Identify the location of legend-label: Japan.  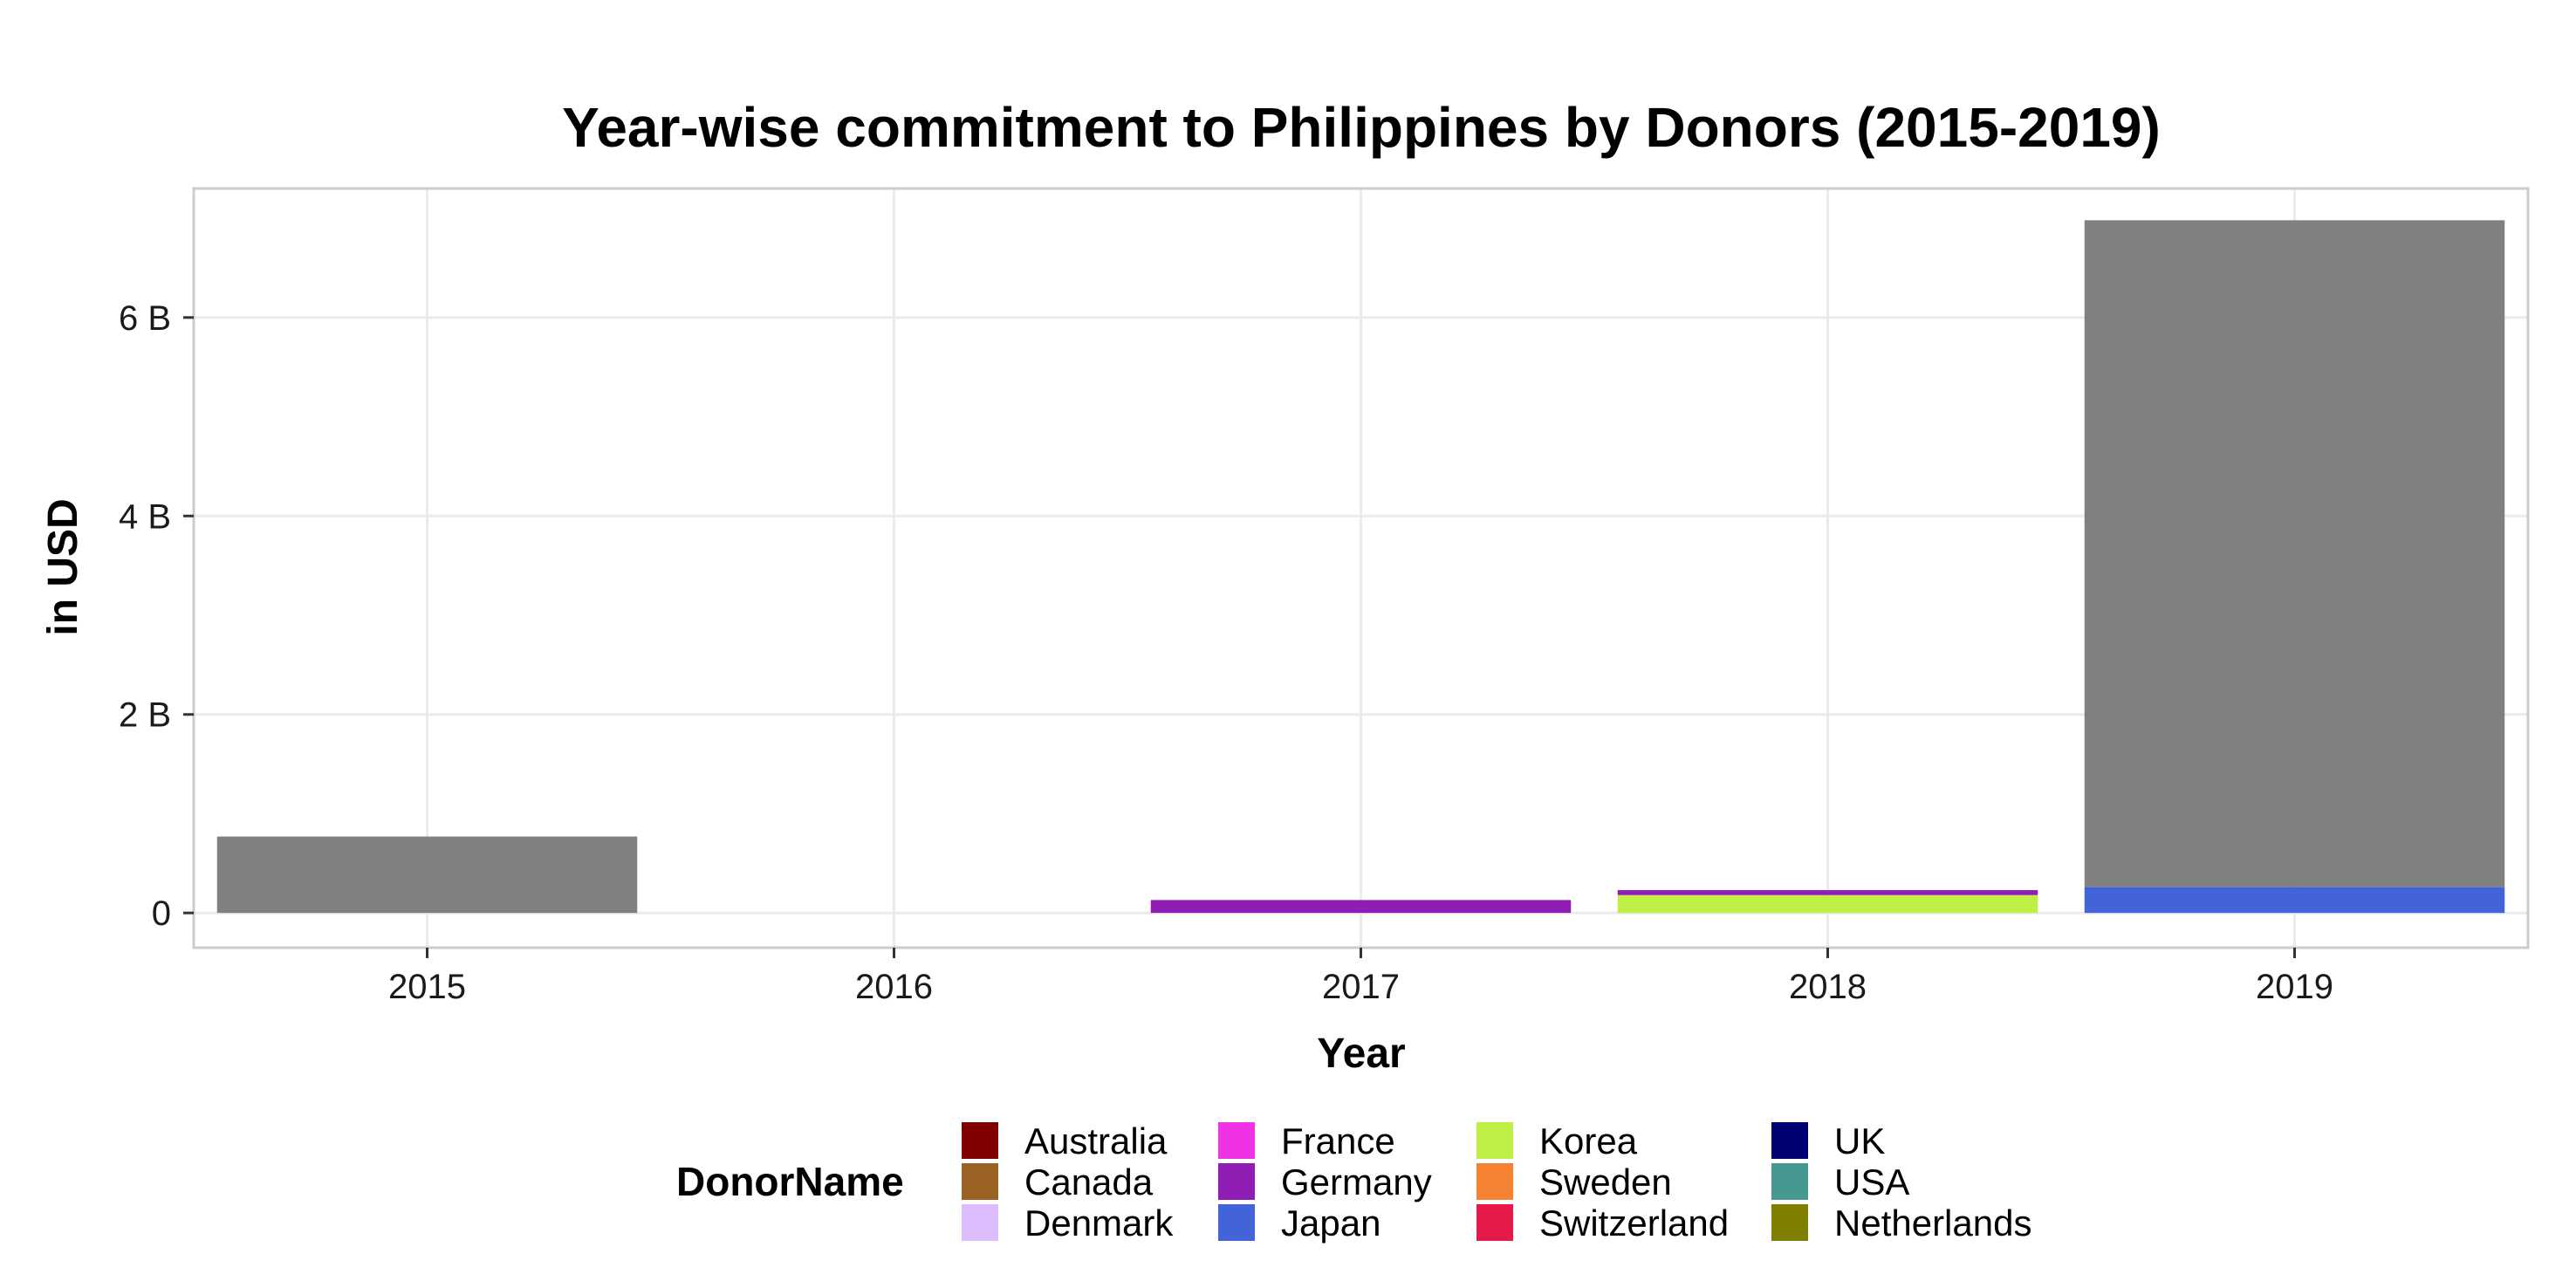
(1331, 1223).